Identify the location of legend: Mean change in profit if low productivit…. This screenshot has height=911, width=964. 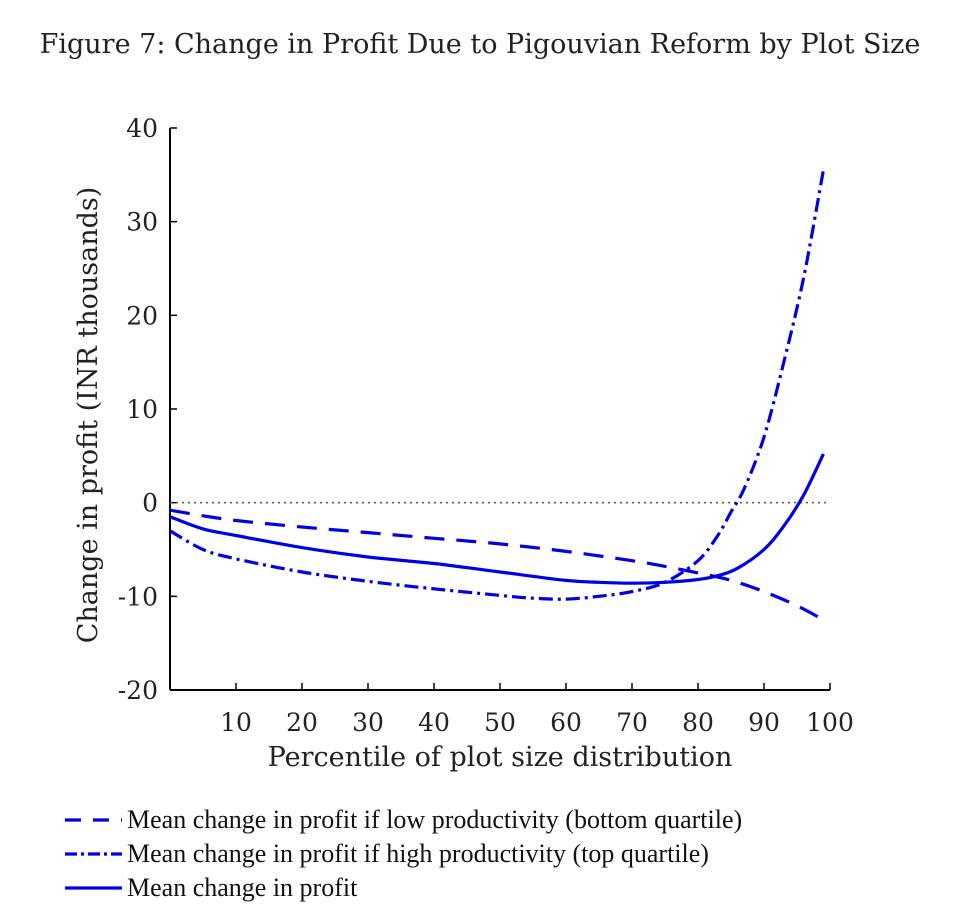
(403, 853).